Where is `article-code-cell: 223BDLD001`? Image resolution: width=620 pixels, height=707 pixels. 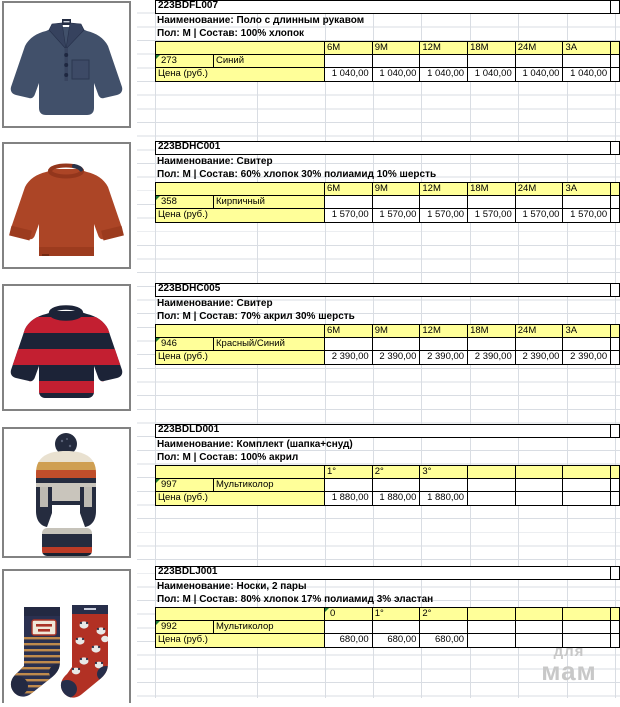 article-code-cell: 223BDLD001 is located at coordinates (387, 431).